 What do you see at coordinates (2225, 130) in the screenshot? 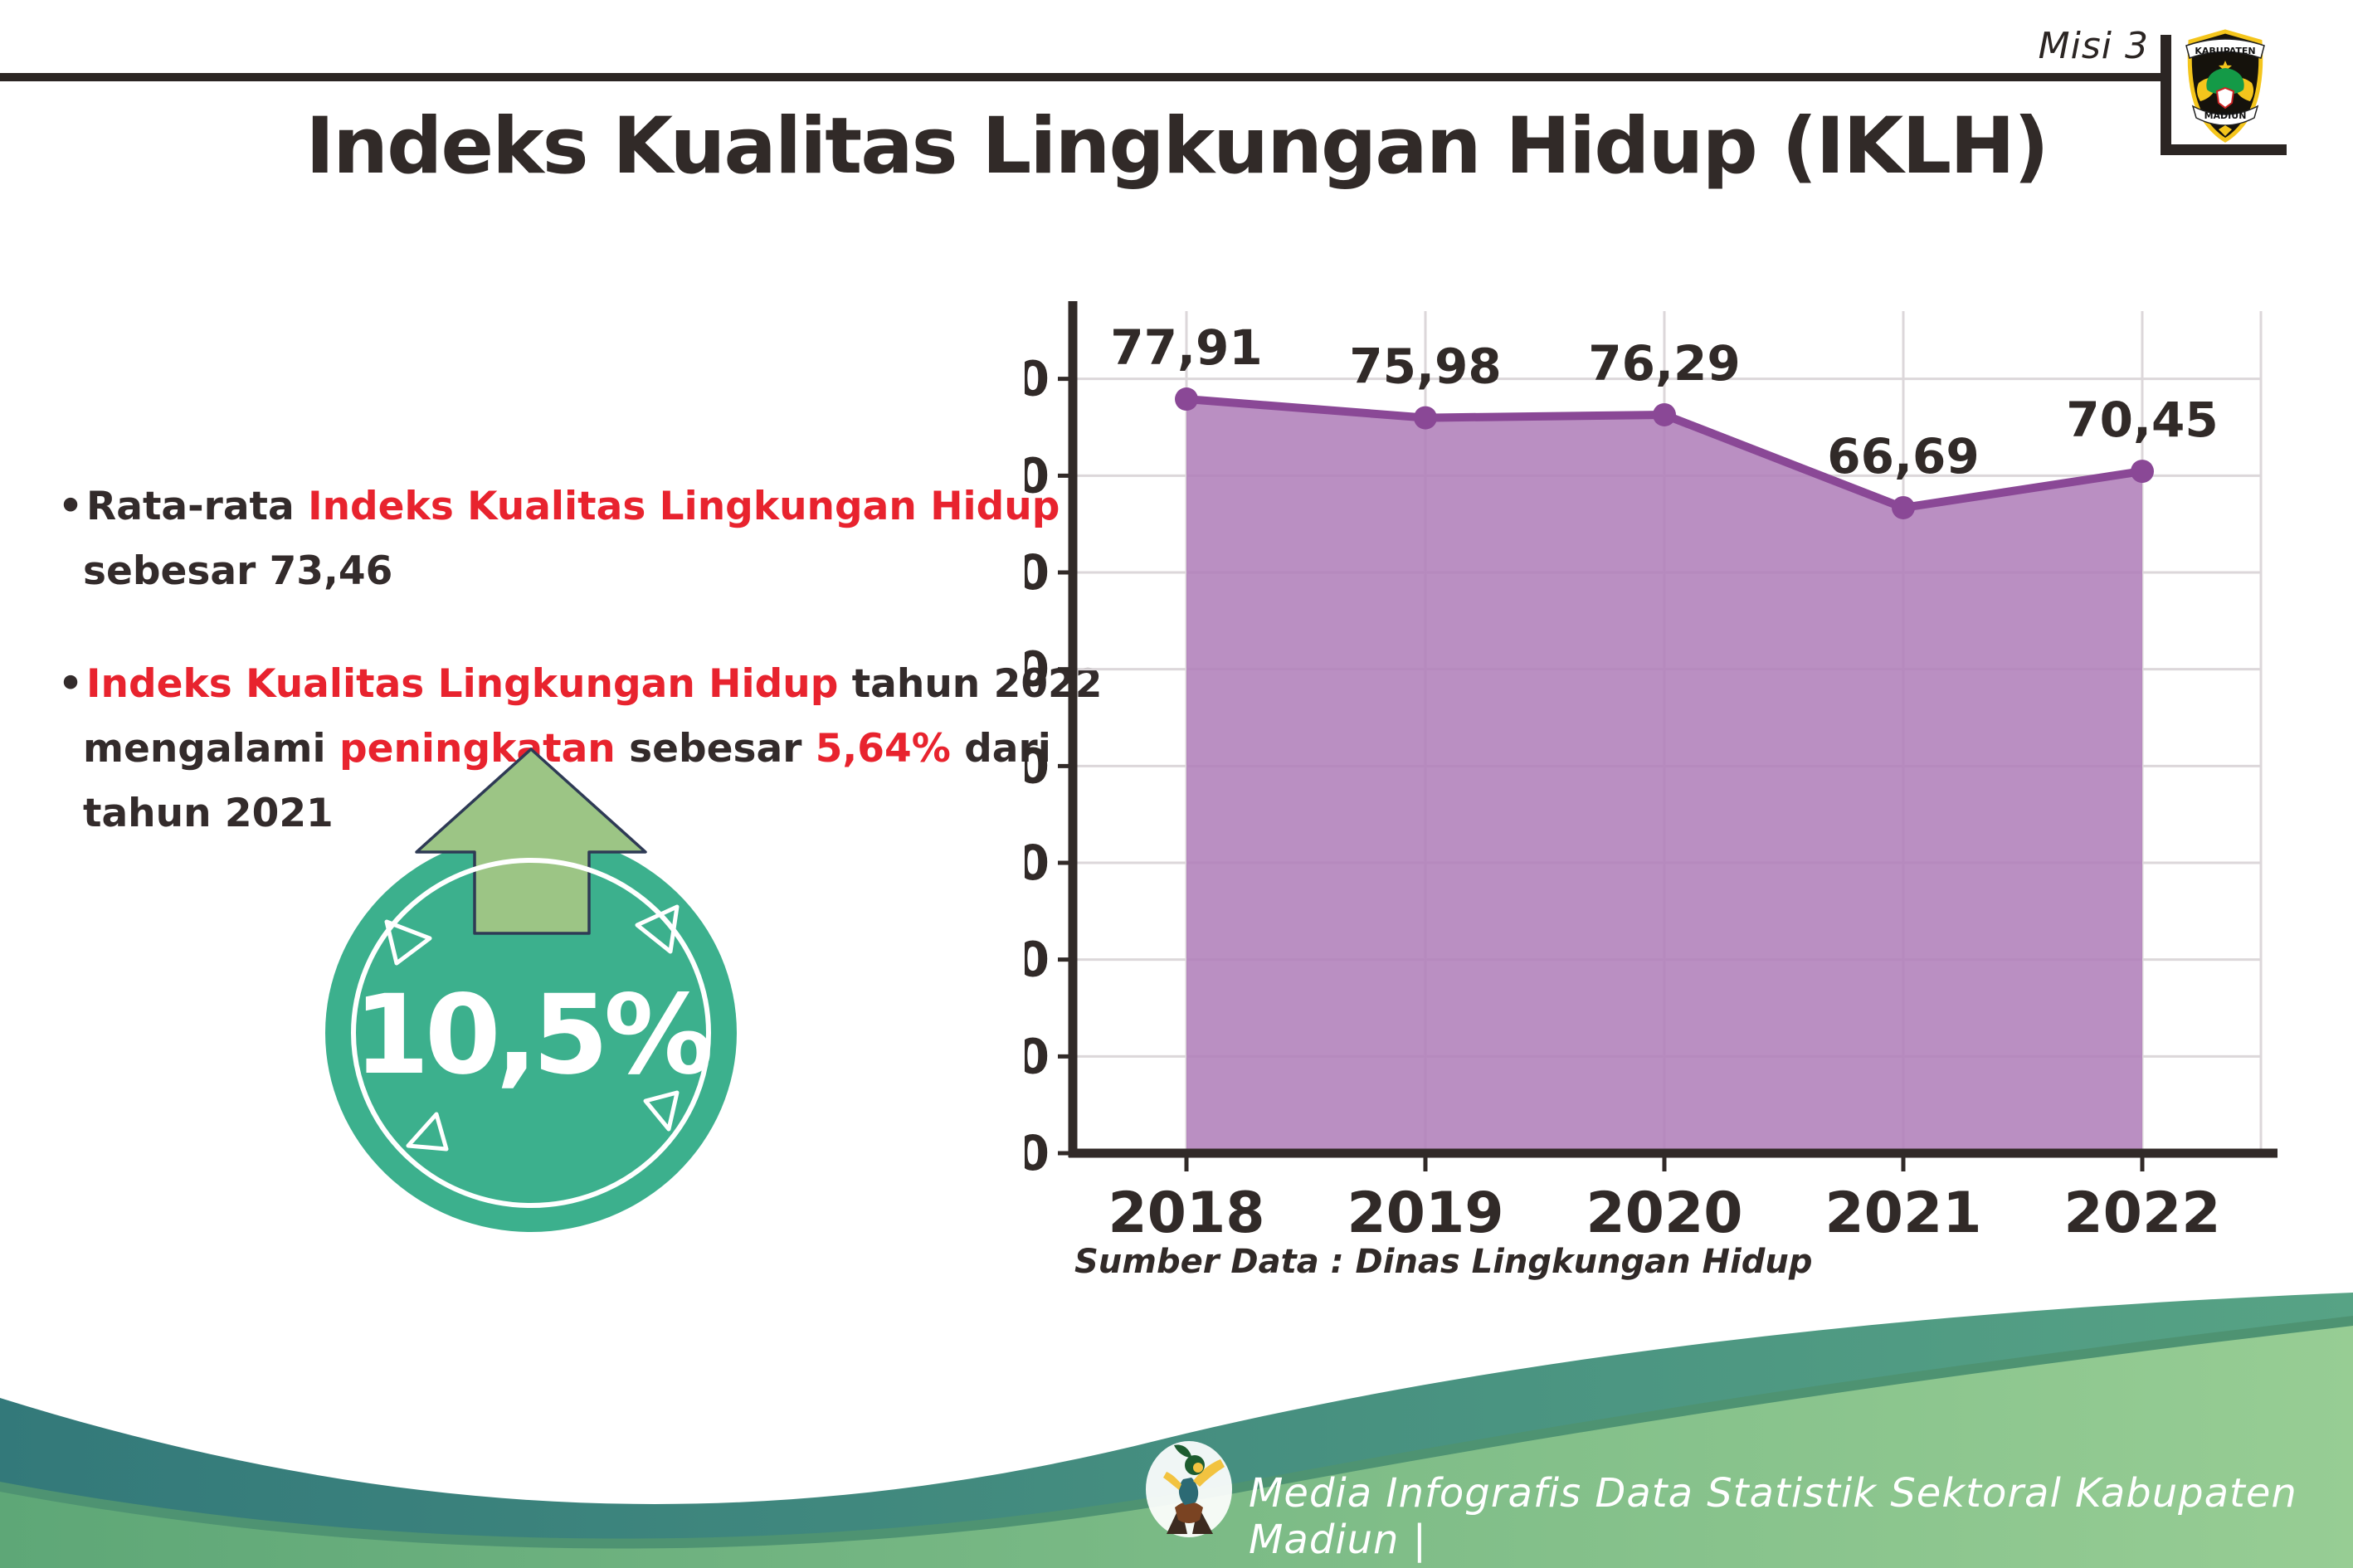
I see `logo-bottom-ornament` at bounding box center [2225, 130].